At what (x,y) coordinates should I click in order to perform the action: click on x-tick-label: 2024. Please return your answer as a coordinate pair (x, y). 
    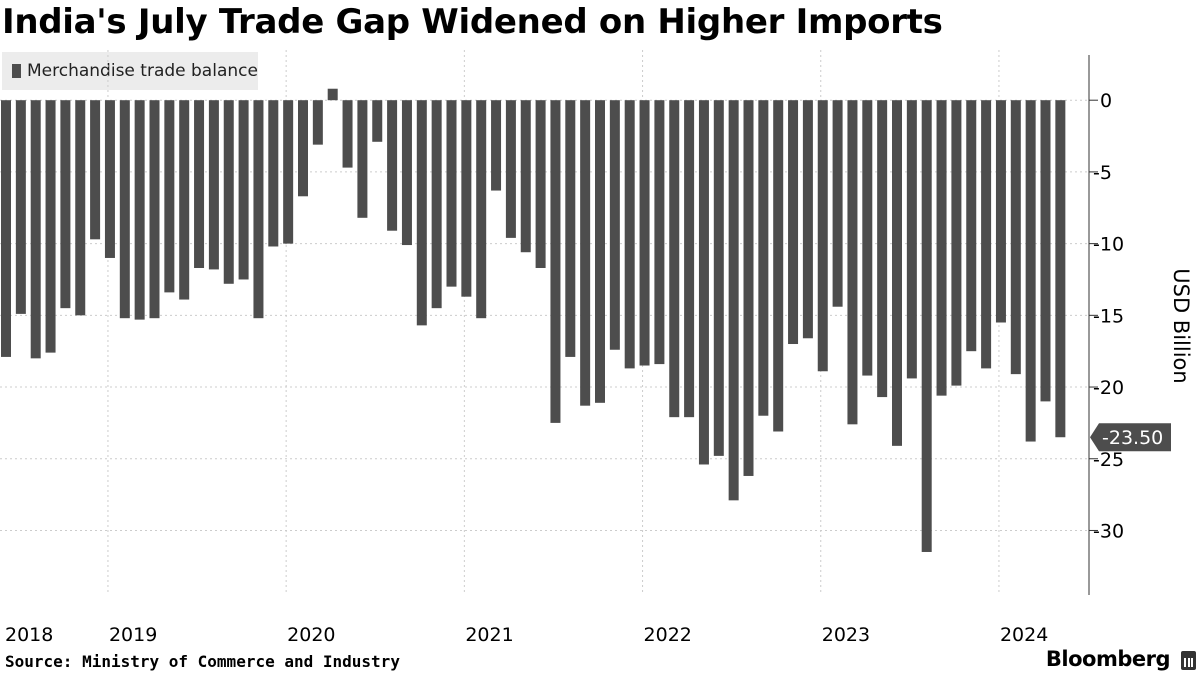
    Looking at the image, I should click on (1024, 634).